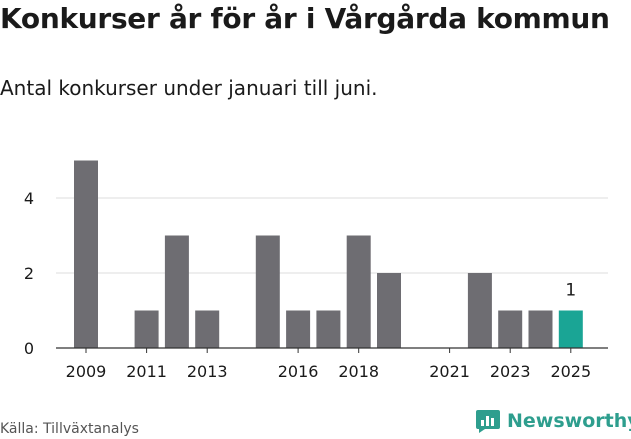 This screenshot has width=631, height=439. I want to click on x-tick-label: 2025, so click(570, 371).